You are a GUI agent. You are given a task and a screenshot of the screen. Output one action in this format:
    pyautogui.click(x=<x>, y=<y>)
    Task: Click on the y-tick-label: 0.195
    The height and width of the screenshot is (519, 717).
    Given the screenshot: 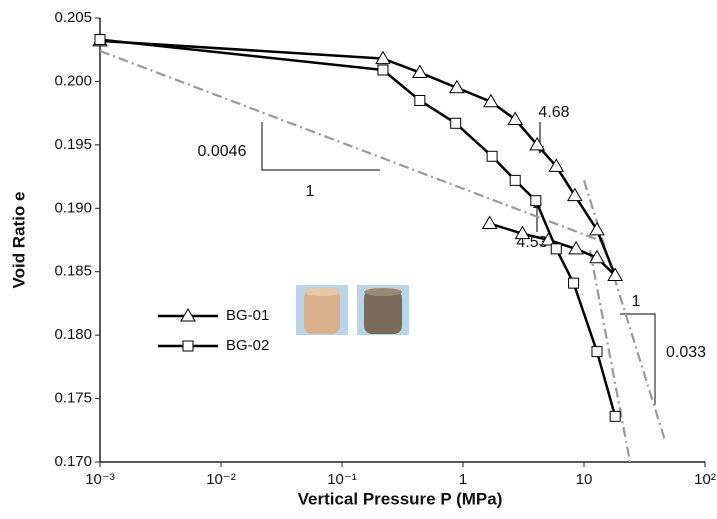 What is the action you would take?
    pyautogui.click(x=73, y=144)
    